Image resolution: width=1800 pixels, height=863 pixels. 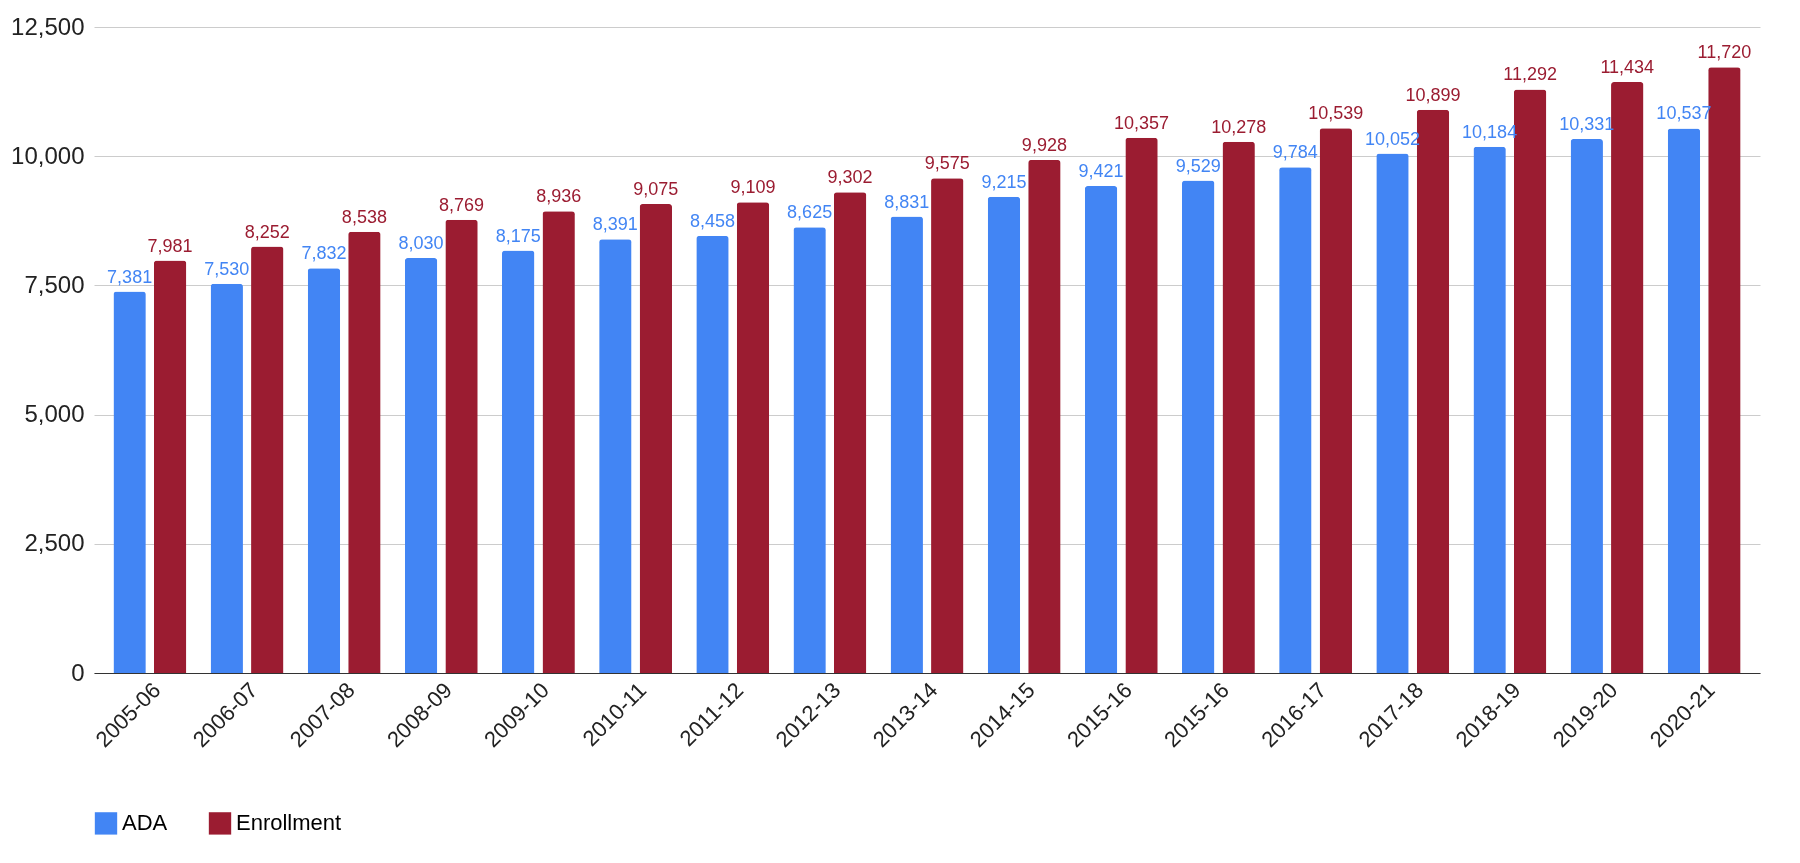 What do you see at coordinates (54, 414) in the screenshot?
I see `y-tick-label: 5,000` at bounding box center [54, 414].